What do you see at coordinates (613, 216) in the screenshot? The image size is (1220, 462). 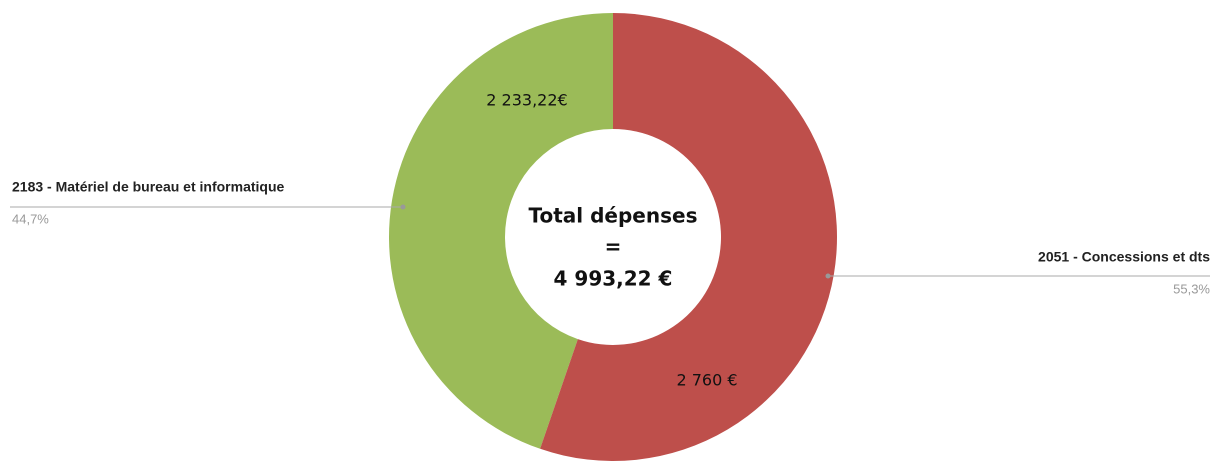 I see `center-title: Total dépenses` at bounding box center [613, 216].